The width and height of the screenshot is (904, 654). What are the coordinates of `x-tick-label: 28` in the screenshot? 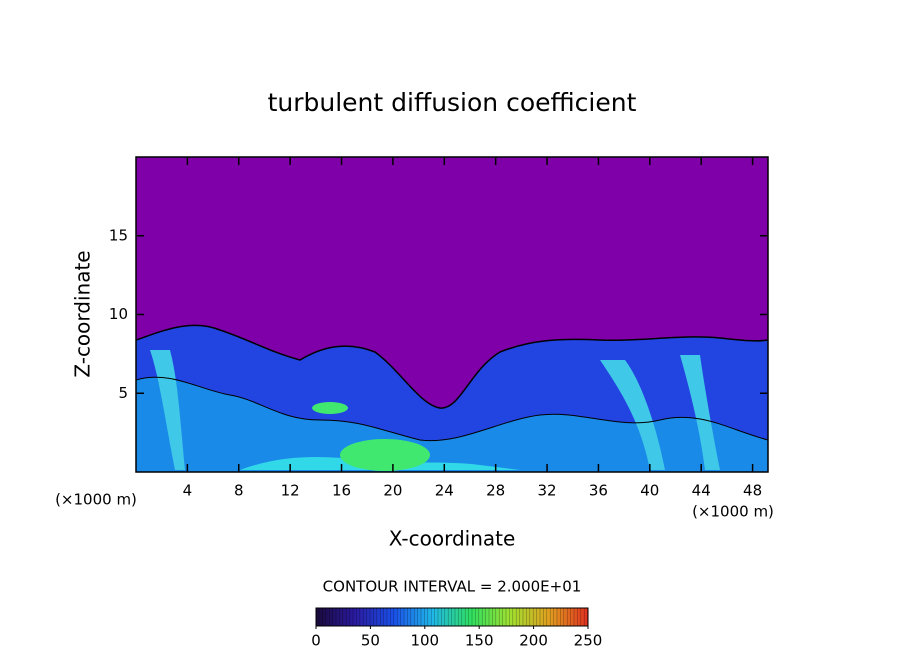 It's located at (495, 491).